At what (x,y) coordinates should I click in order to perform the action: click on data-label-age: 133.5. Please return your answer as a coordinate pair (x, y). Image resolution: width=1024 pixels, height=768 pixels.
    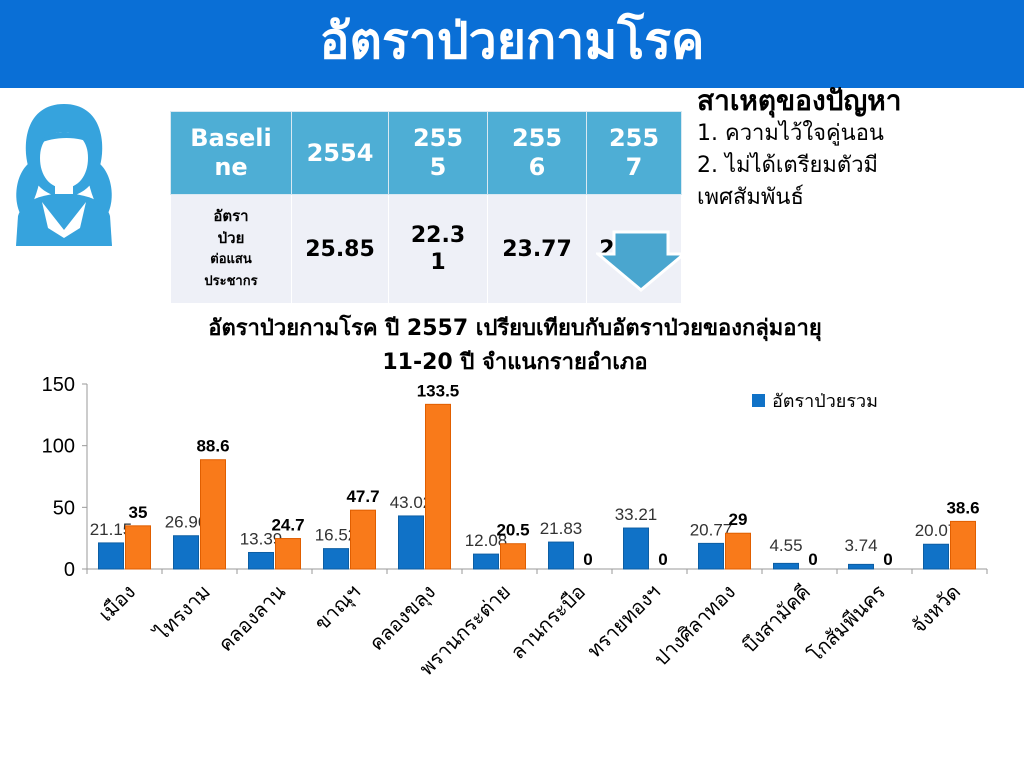
    Looking at the image, I should click on (438, 390).